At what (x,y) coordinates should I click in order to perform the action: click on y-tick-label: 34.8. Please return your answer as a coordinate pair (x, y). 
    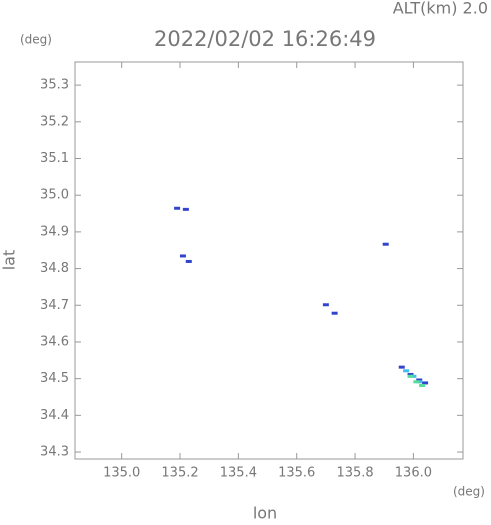
    Looking at the image, I should click on (54, 268).